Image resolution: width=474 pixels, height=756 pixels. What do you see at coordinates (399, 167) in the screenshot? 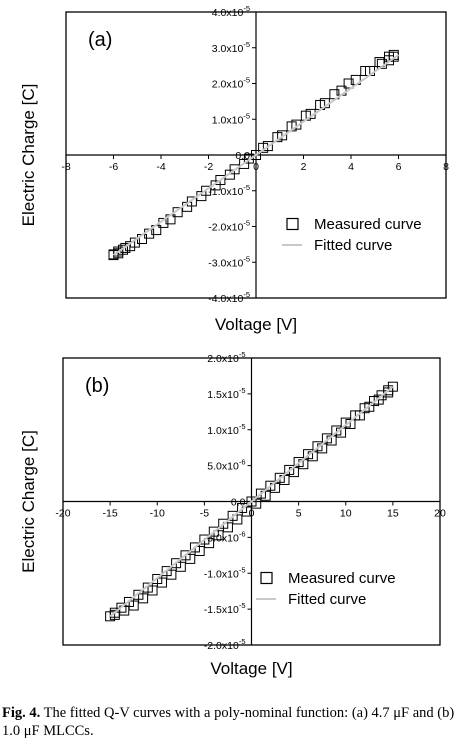
I see `x-tick-label: 6` at bounding box center [399, 167].